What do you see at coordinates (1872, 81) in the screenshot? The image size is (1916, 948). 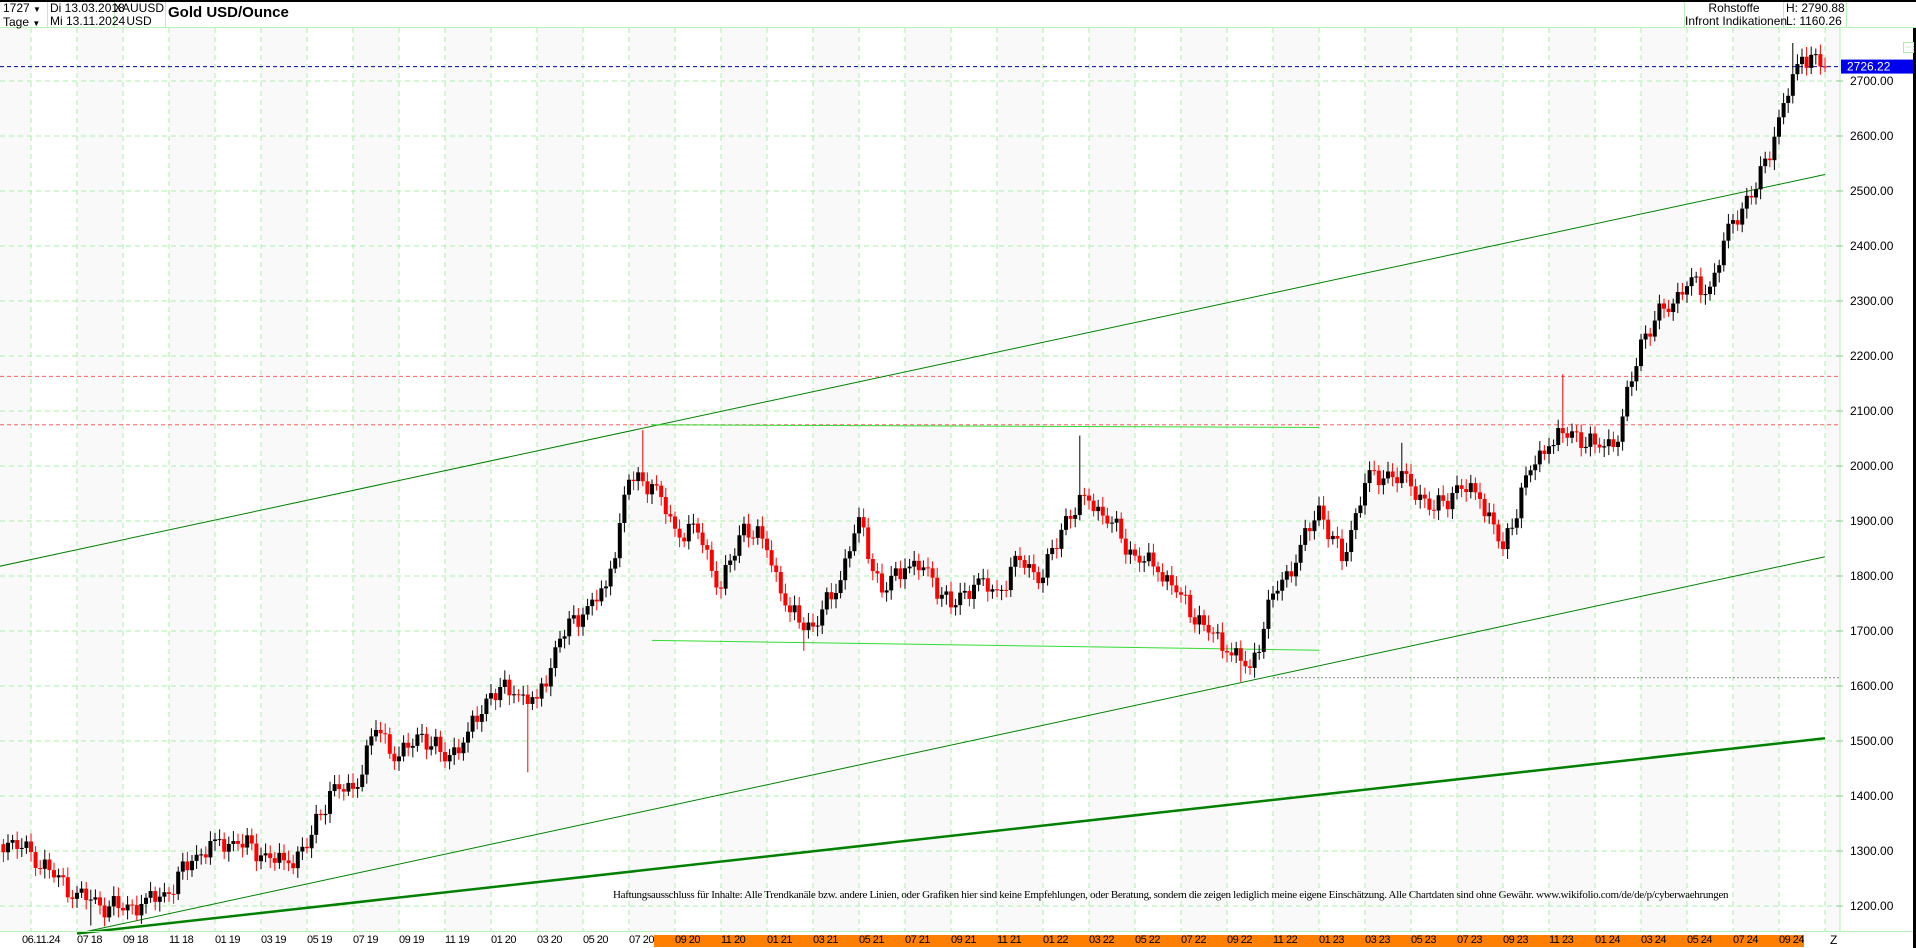 I see `y-tick-label: 2700.00` at bounding box center [1872, 81].